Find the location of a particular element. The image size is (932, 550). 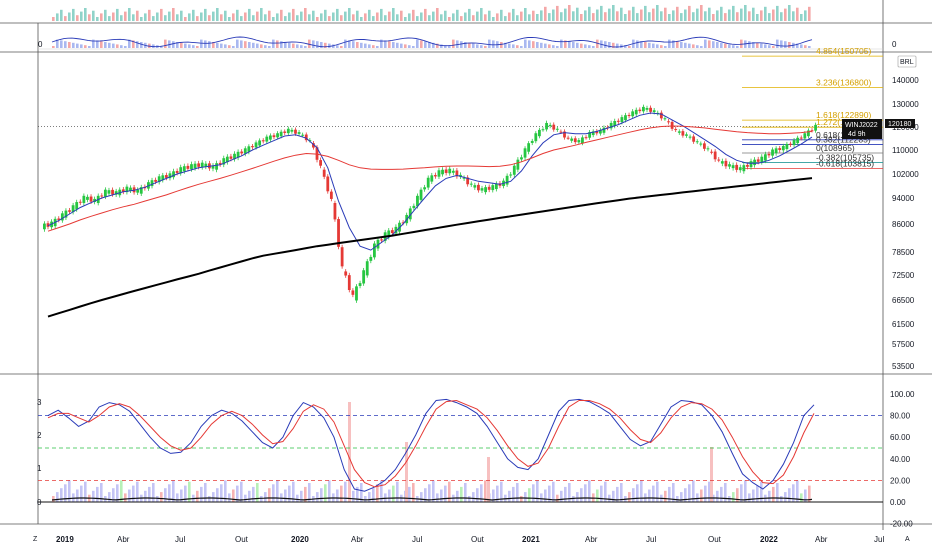

price-tick-label: 78500 is located at coordinates (903, 252).